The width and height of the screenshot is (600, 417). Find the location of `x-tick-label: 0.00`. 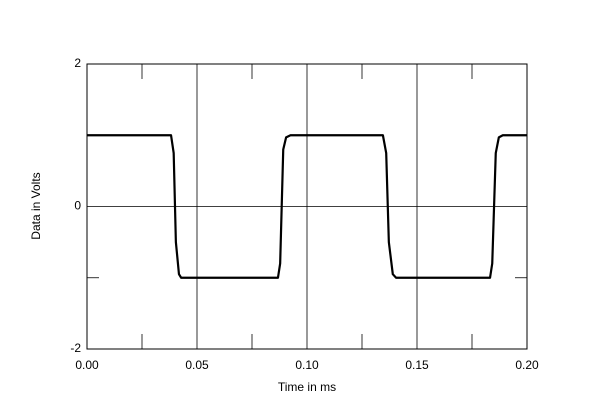

x-tick-label: 0.00 is located at coordinates (87, 365).